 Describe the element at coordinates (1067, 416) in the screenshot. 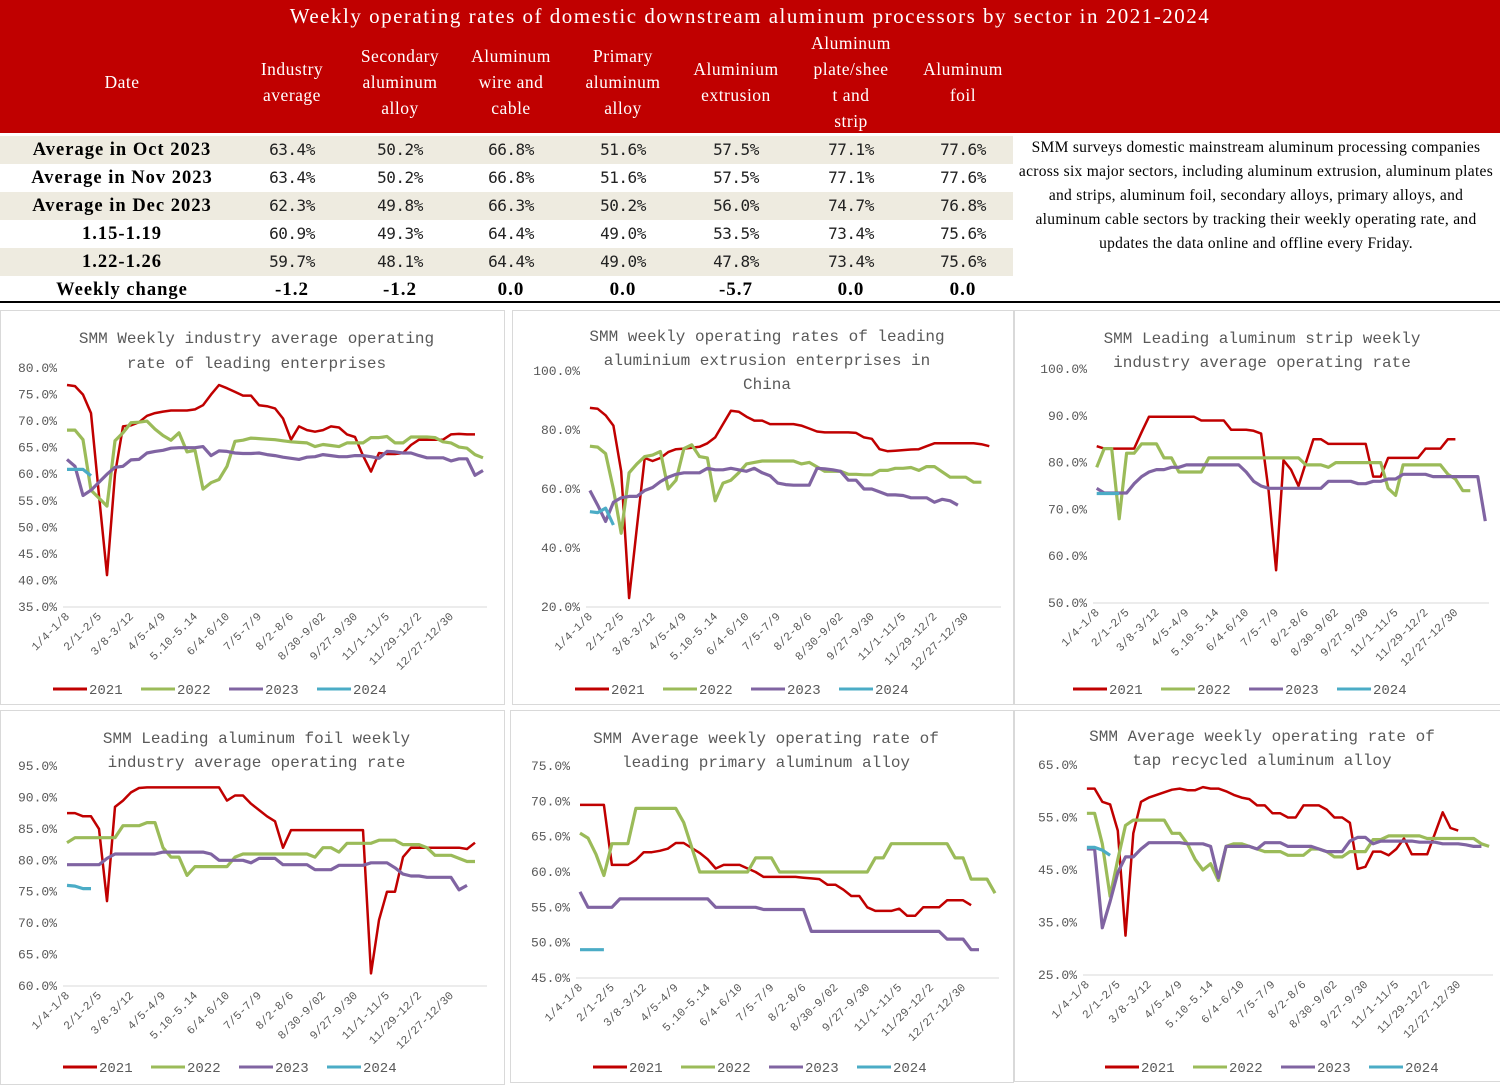

I see `y-tick-label: 90.0%` at that location.